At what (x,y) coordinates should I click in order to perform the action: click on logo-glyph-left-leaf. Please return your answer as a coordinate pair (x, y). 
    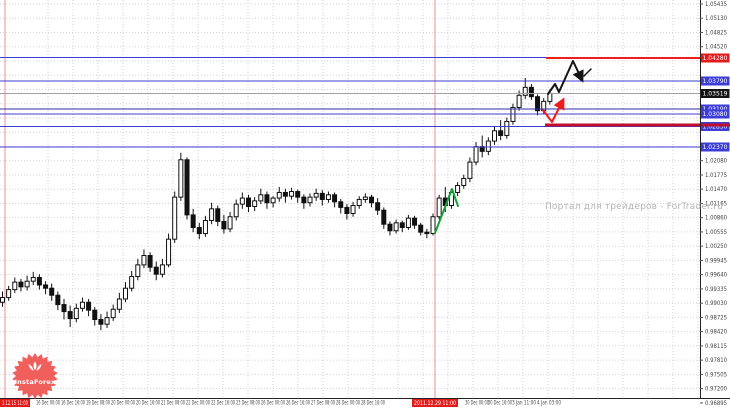
    Looking at the image, I should click on (31, 367).